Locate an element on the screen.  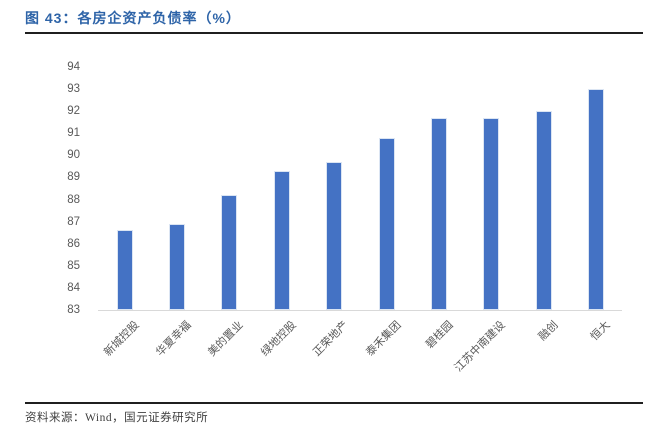
y-tick-label: 94 is located at coordinates (73, 67).